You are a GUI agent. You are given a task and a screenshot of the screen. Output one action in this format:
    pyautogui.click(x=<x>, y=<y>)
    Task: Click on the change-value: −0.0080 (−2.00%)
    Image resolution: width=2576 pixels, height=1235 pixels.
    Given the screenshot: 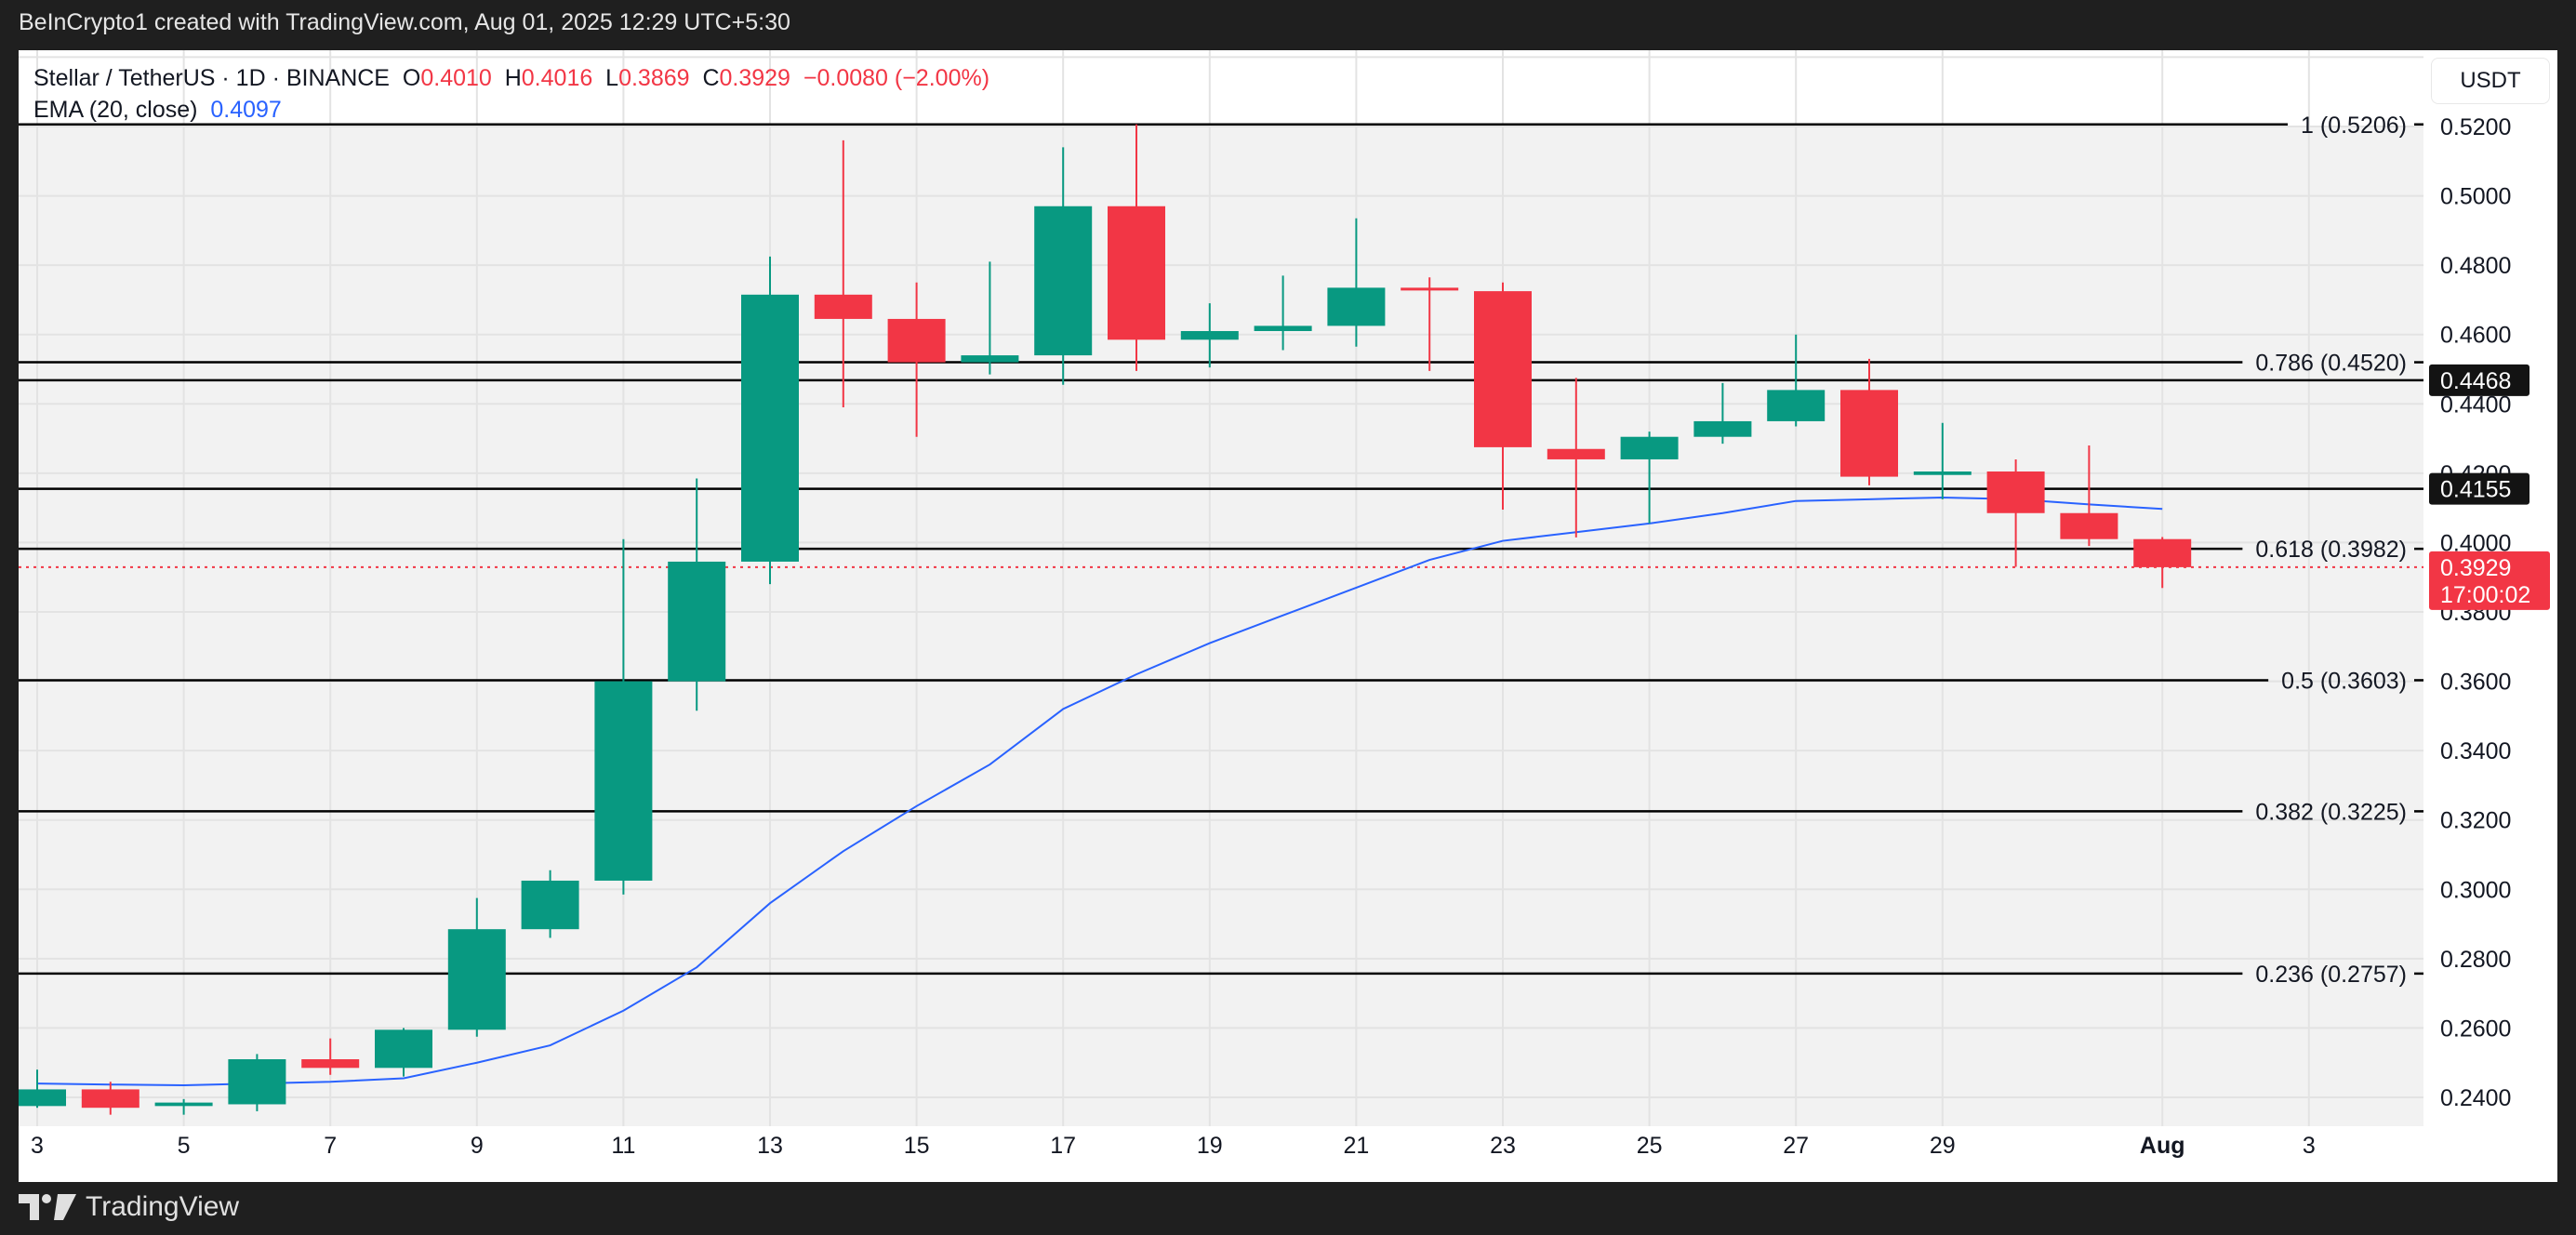 What is the action you would take?
    pyautogui.click(x=896, y=78)
    